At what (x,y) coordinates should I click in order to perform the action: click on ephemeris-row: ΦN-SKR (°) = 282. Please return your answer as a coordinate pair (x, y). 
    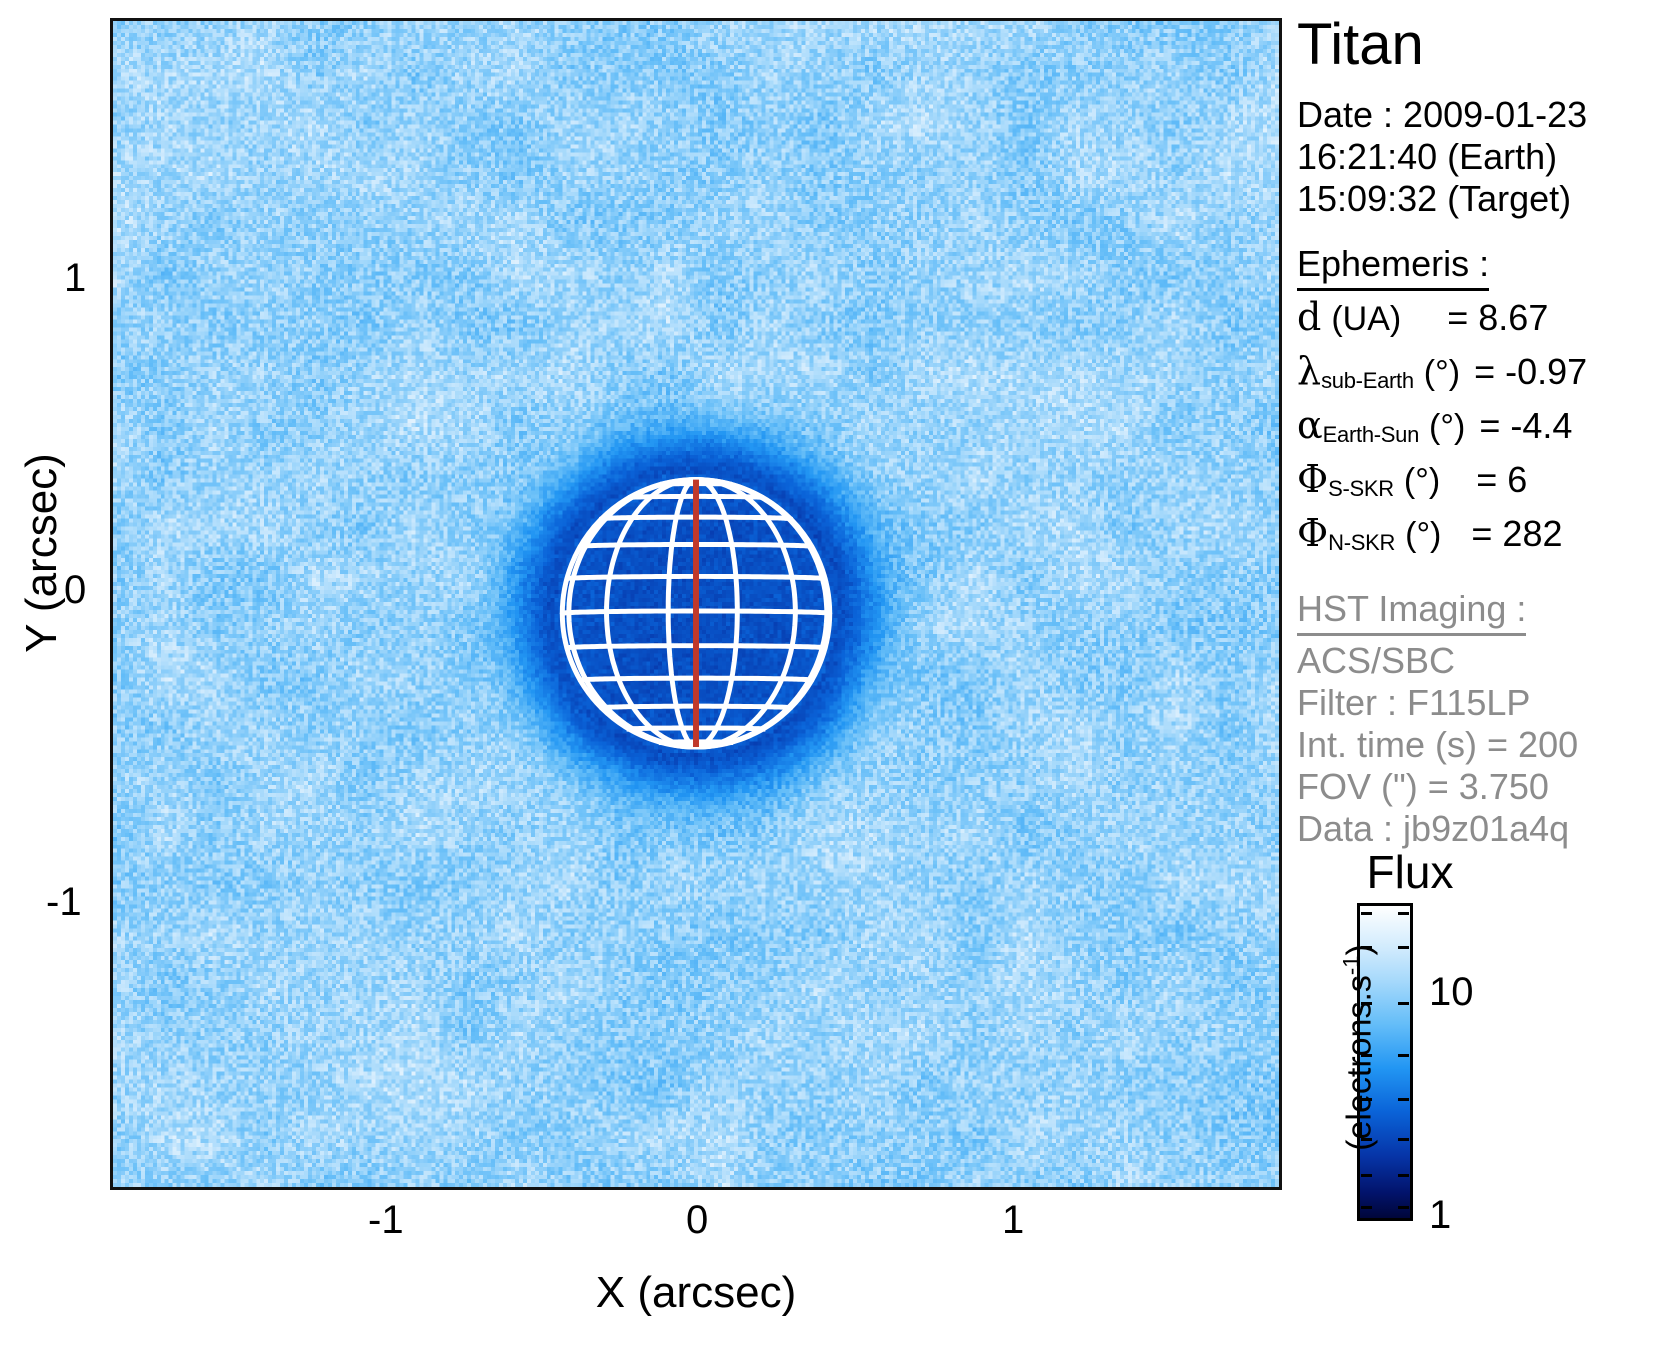
    Looking at the image, I should click on (1476, 538).